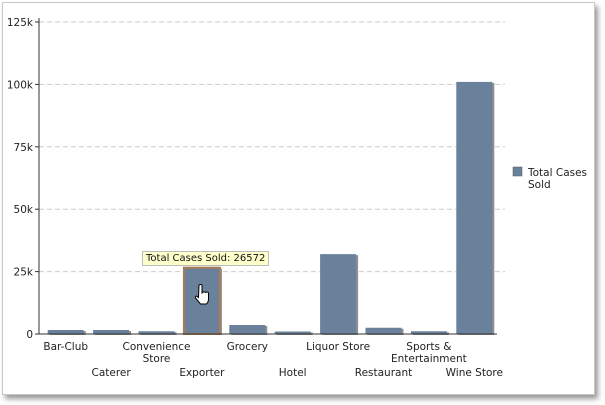 The image size is (605, 405). What do you see at coordinates (474, 373) in the screenshot?
I see `x-tick-label: Wine Store` at bounding box center [474, 373].